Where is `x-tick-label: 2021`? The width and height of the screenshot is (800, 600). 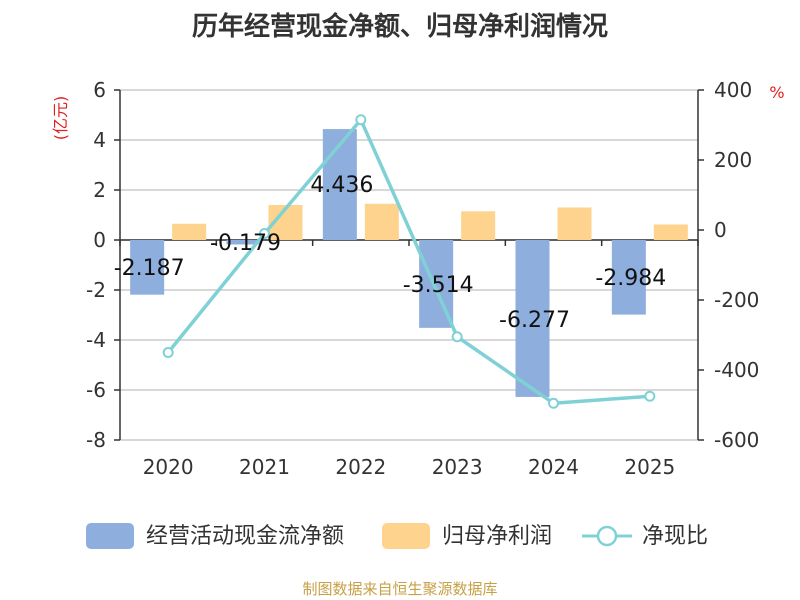
x-tick-label: 2021 is located at coordinates (264, 467).